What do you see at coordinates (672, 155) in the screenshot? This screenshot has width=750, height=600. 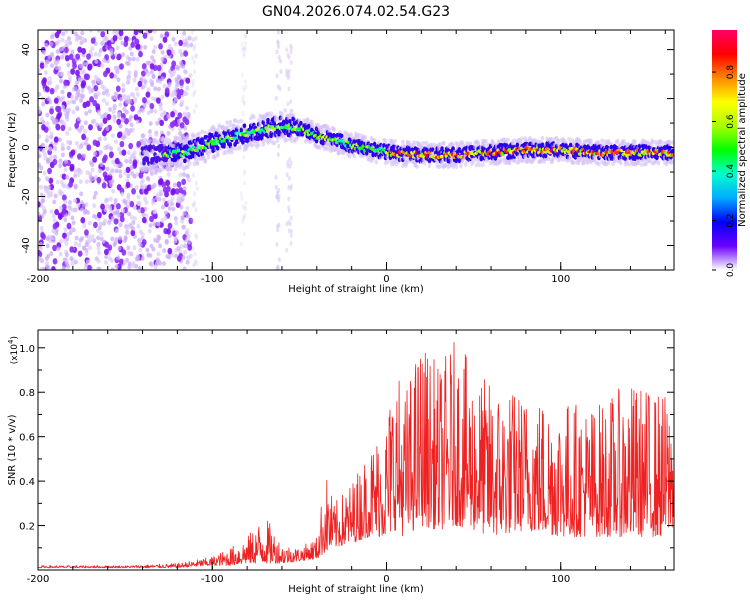 I see `heatmap-core-cell` at bounding box center [672, 155].